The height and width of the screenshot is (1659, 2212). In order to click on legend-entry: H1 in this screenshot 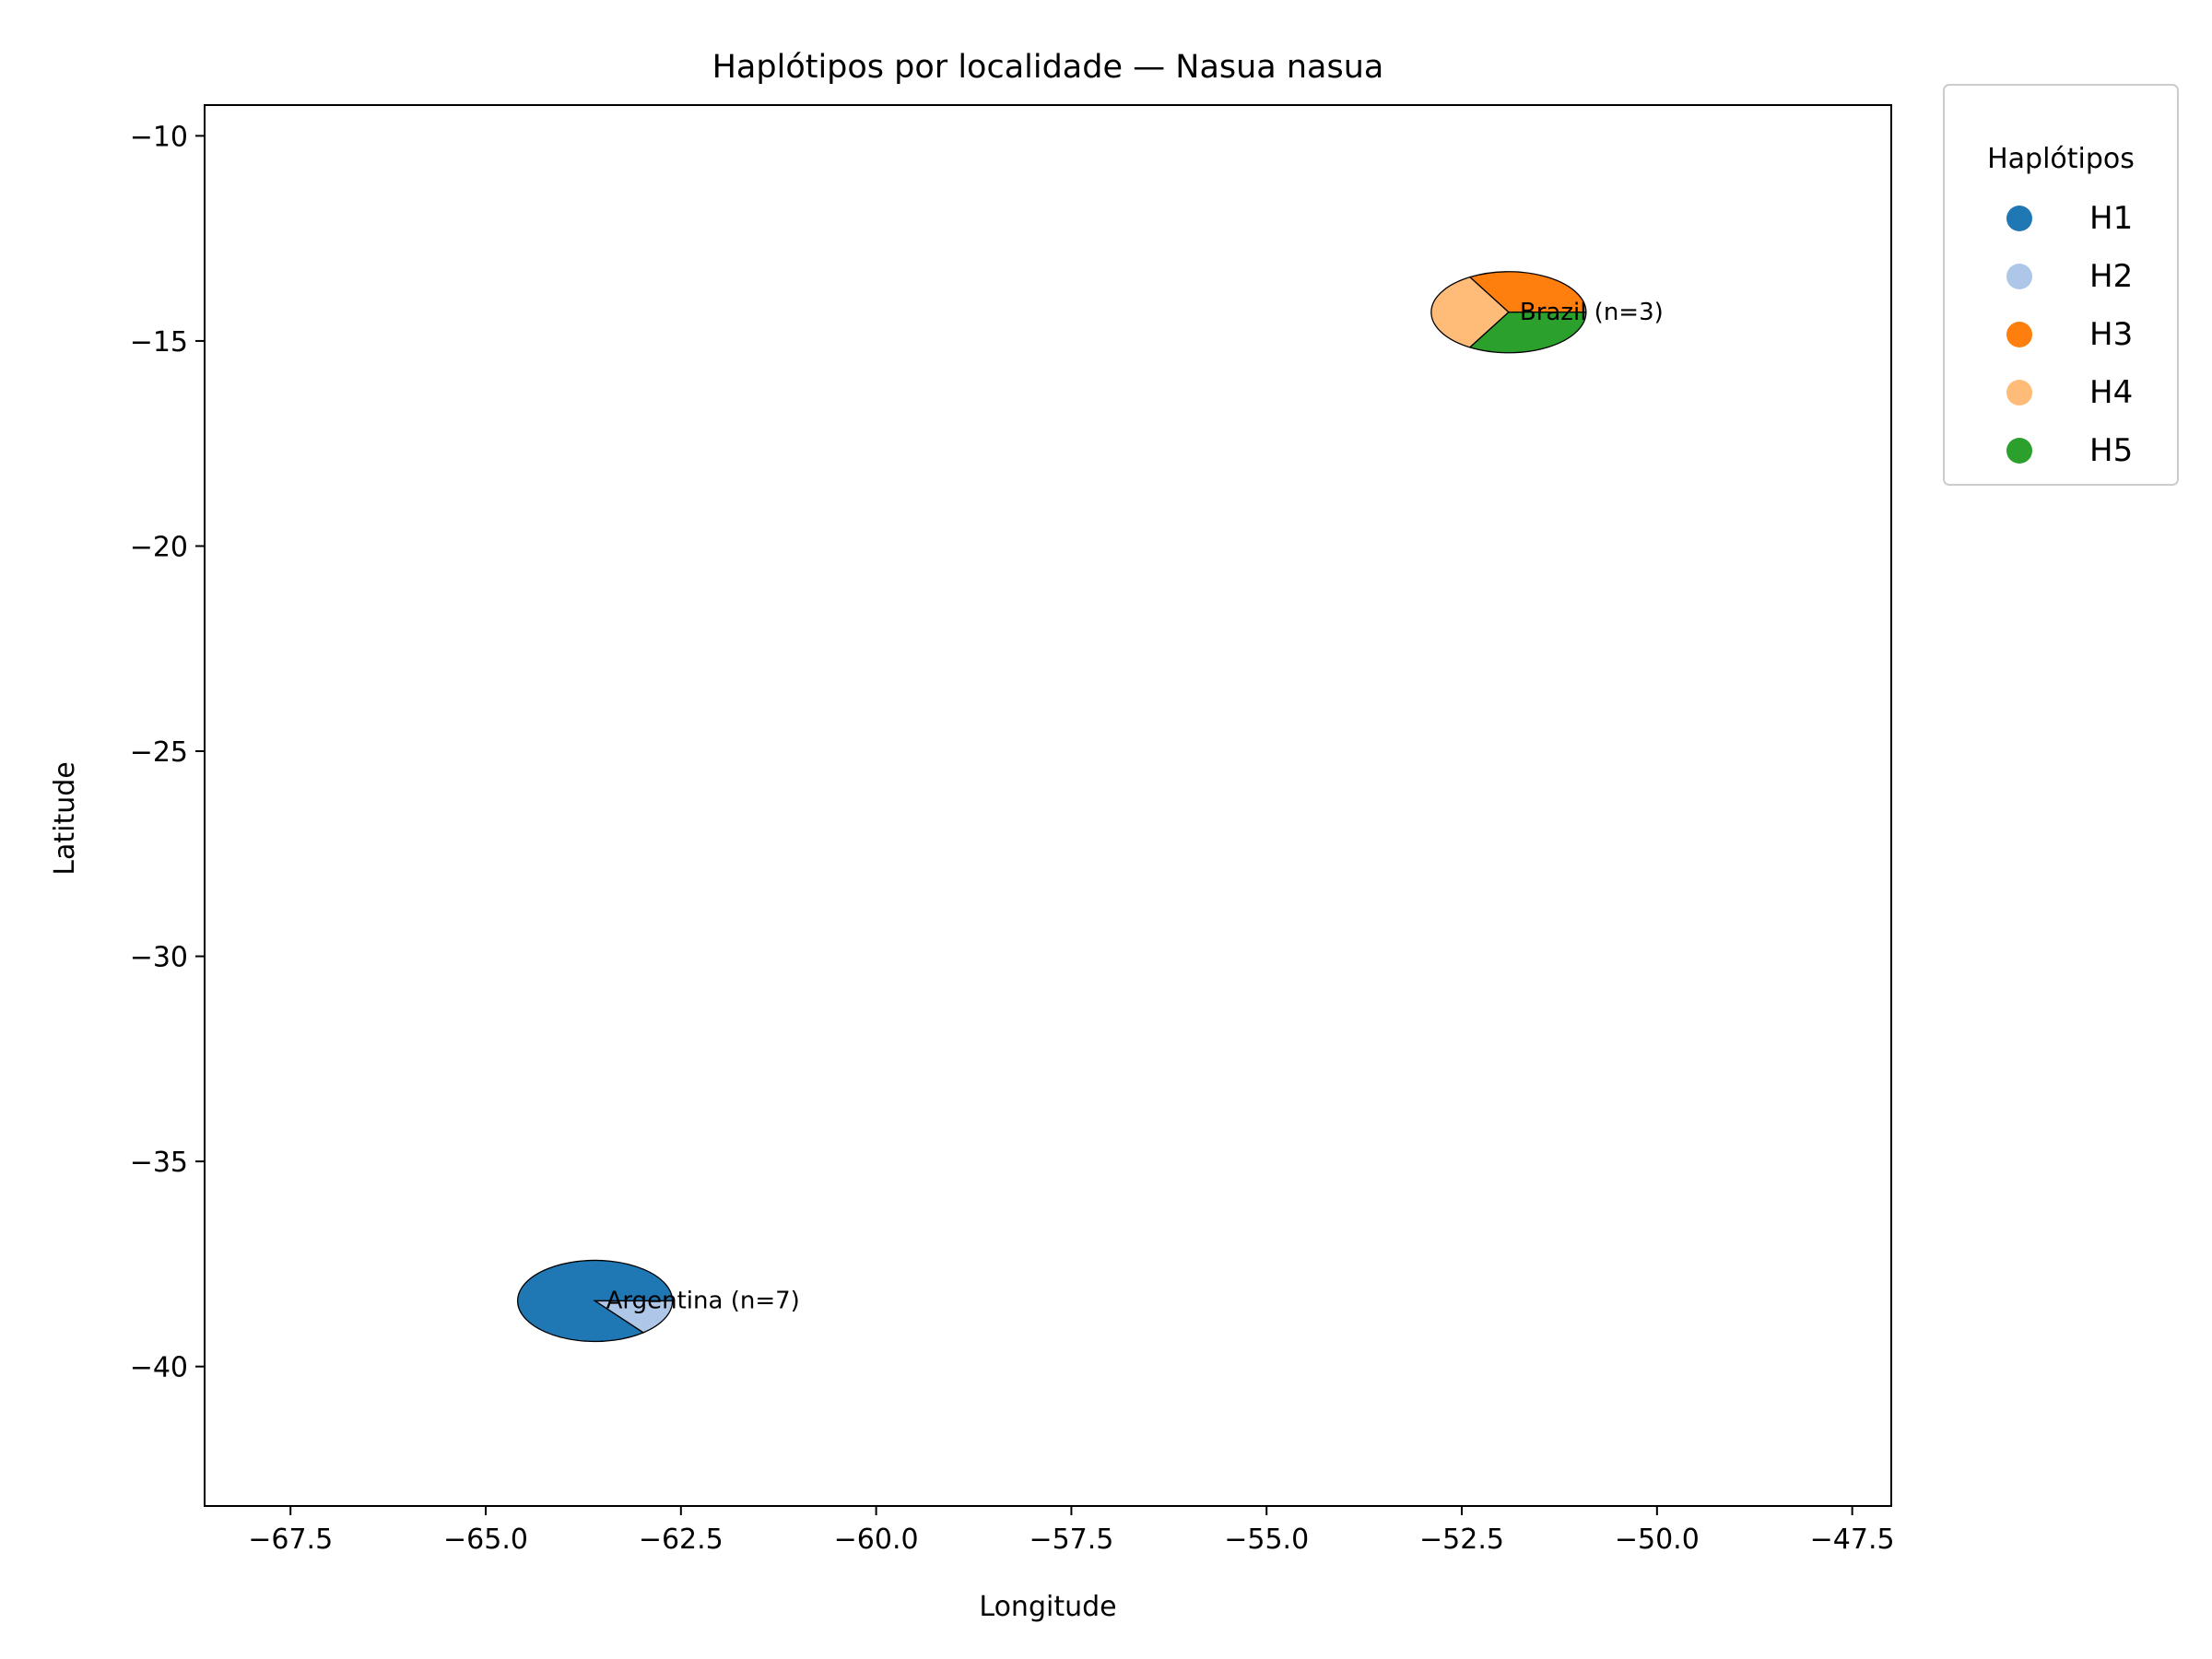, I will do `click(2069, 218)`.